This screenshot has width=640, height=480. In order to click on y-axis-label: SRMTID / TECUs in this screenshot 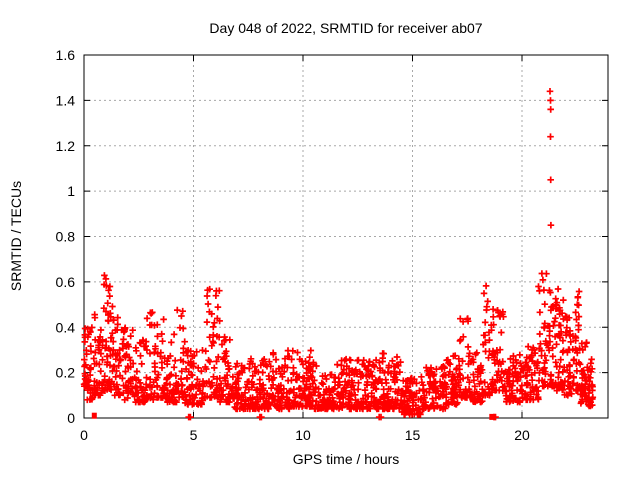, I will do `click(16, 236)`.